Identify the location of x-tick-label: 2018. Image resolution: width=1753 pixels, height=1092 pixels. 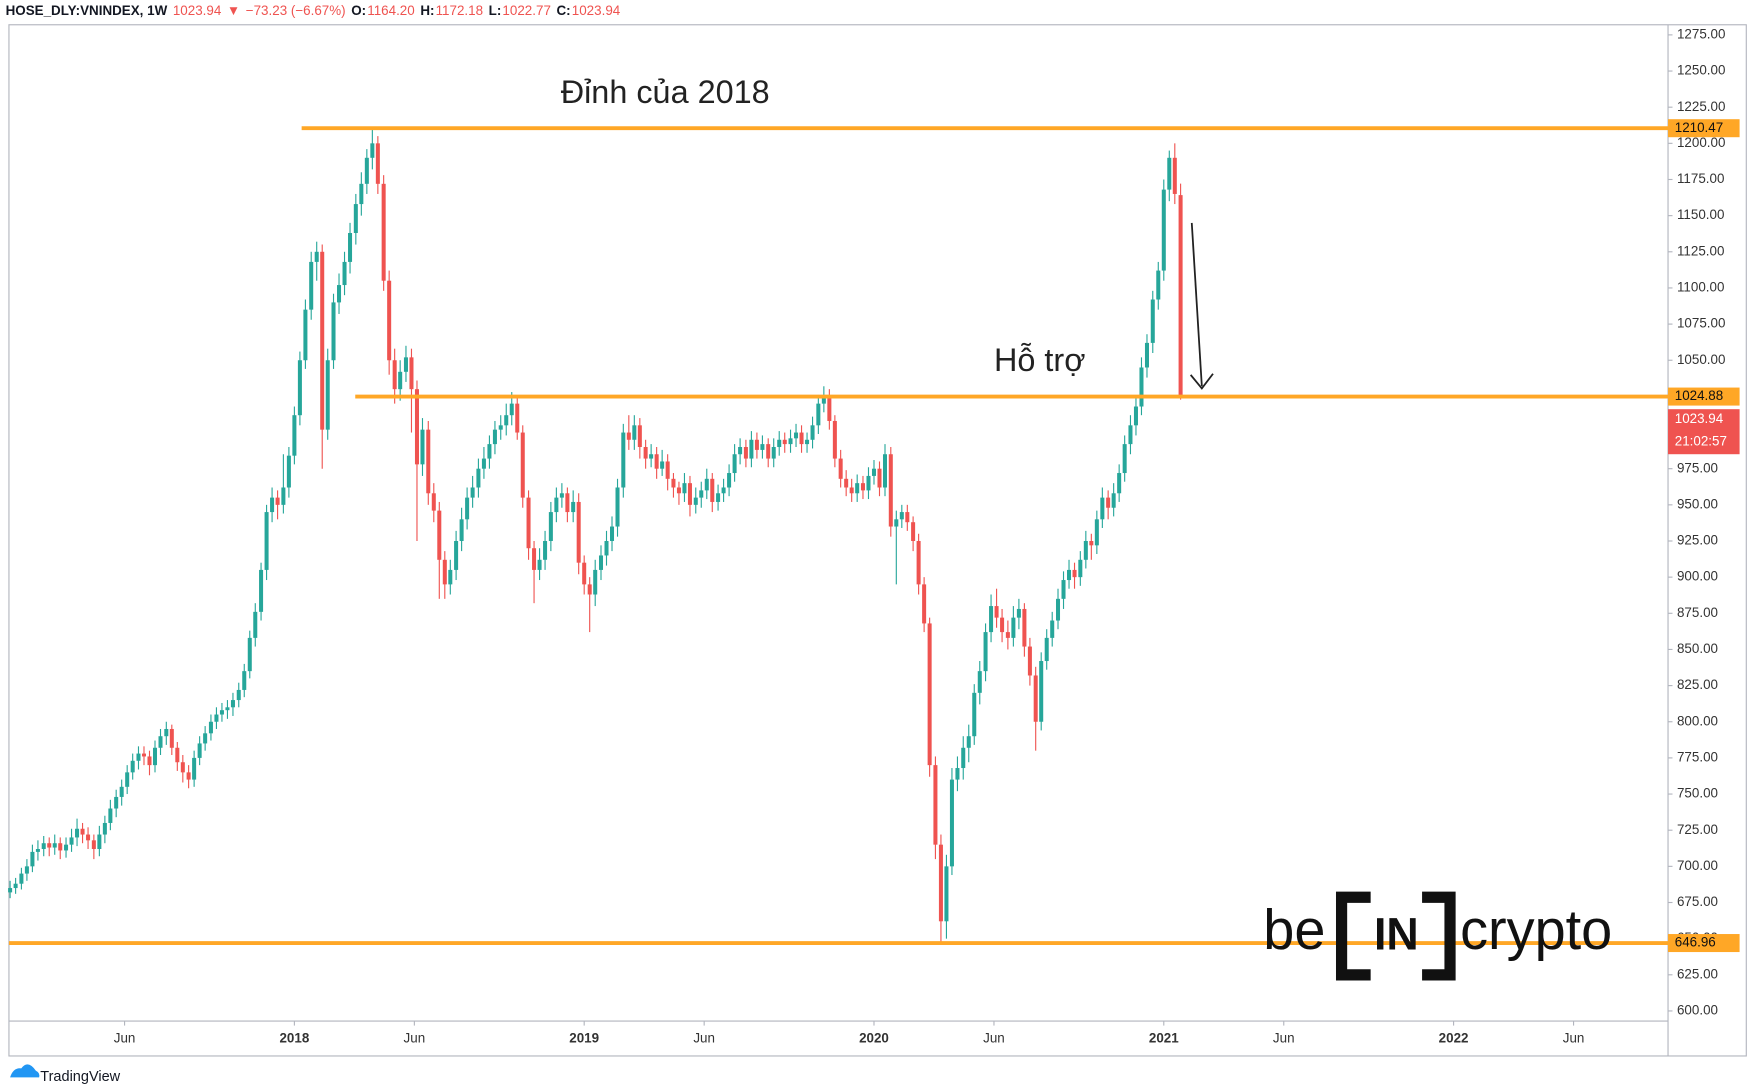
(294, 1038).